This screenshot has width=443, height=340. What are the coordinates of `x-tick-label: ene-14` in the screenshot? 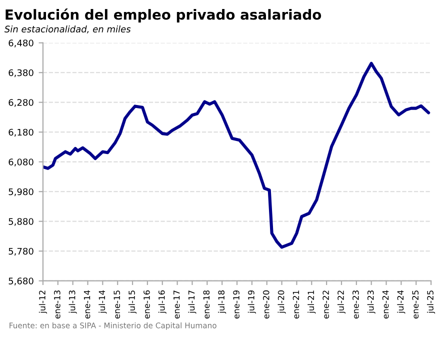 It's located at (87, 304).